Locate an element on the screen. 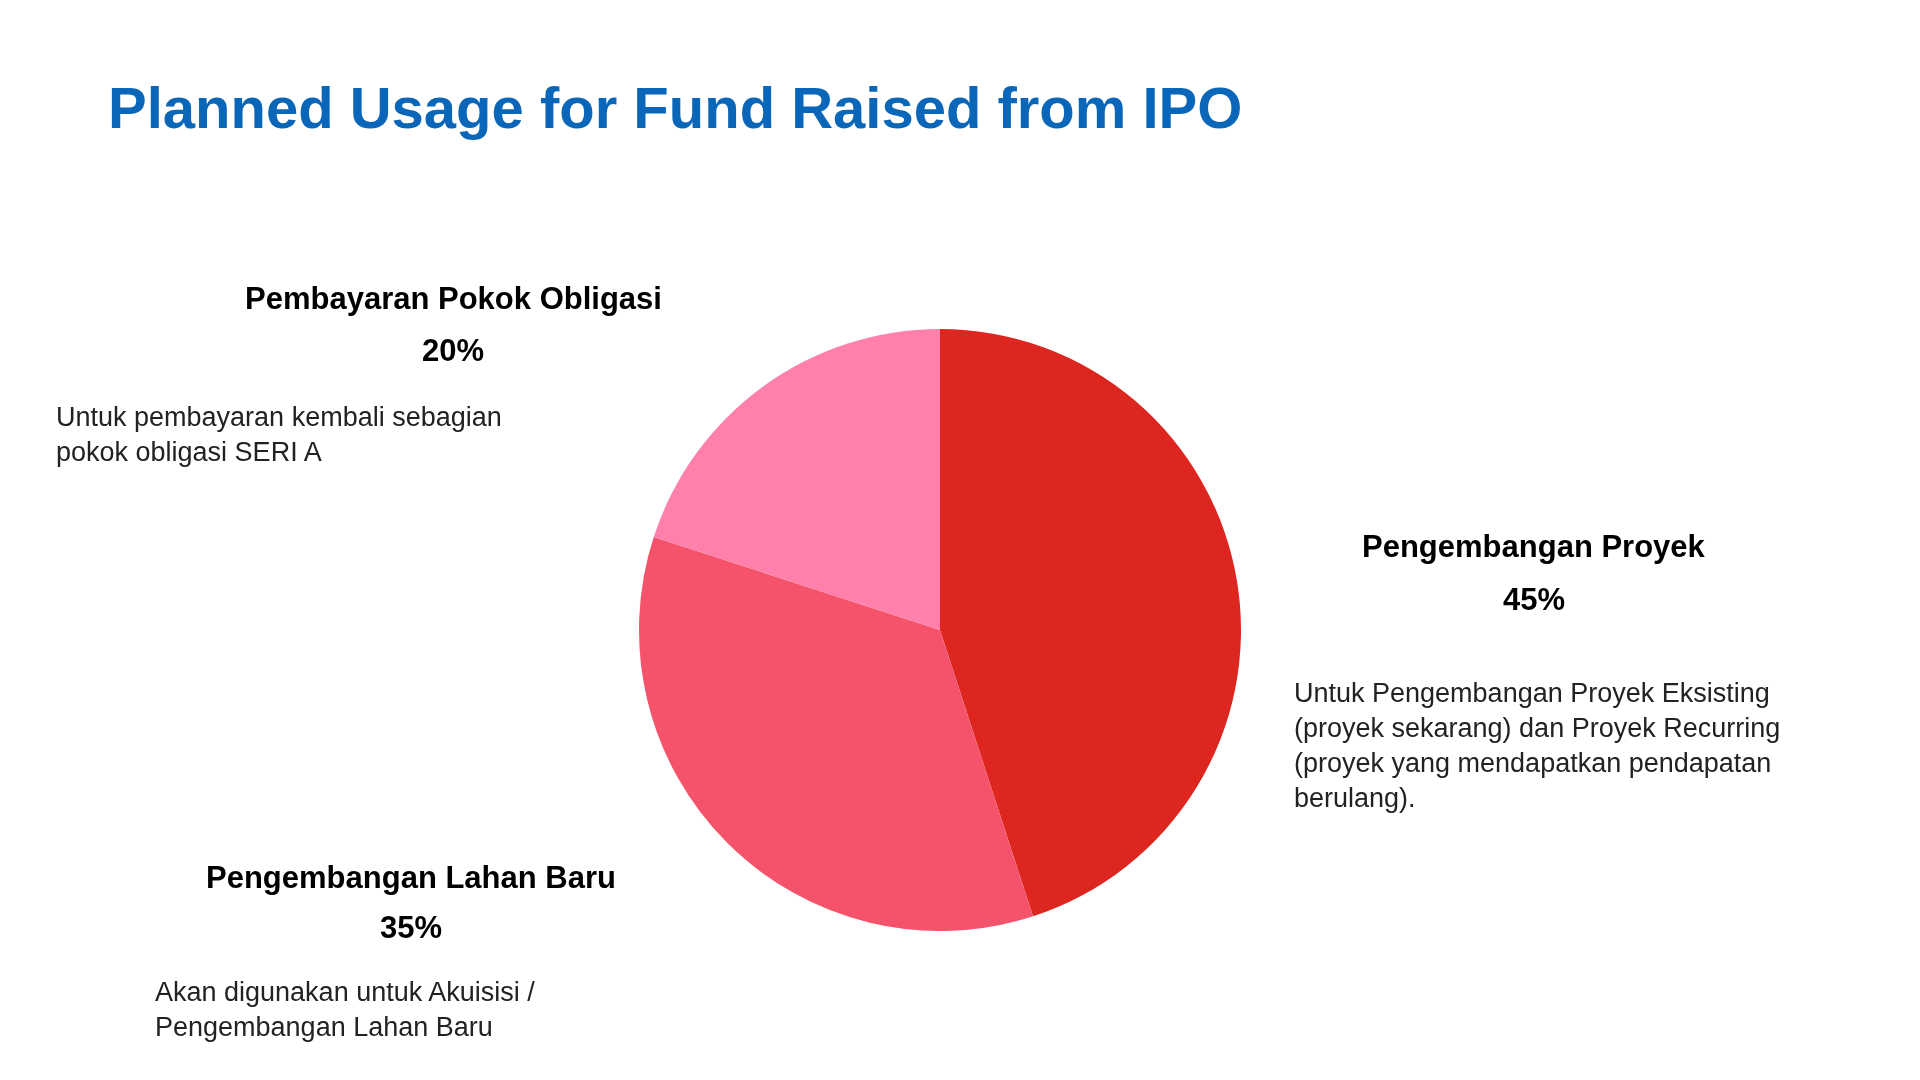 This screenshot has height=1080, width=1920. text: Akan digunakan untuk Akuisisi / Pengembangan Lahan Baru is located at coordinates (345, 1010).